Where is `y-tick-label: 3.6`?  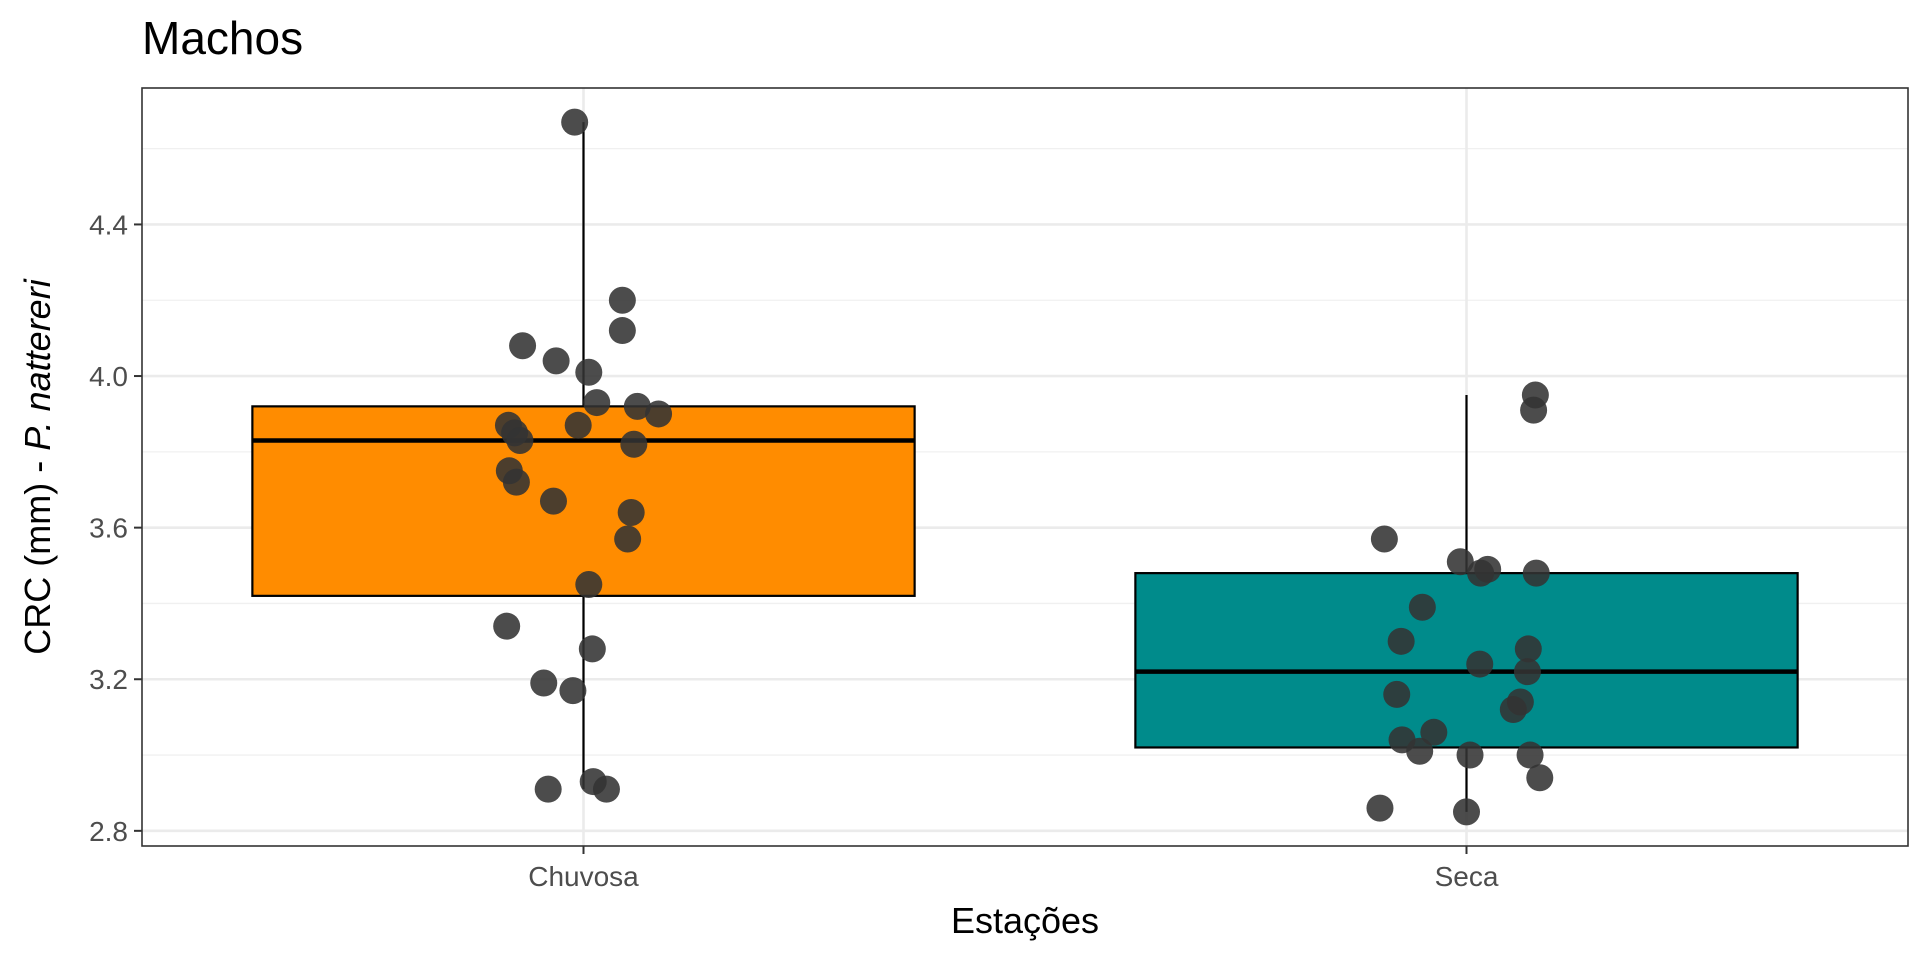
y-tick-label: 3.6 is located at coordinates (108, 528).